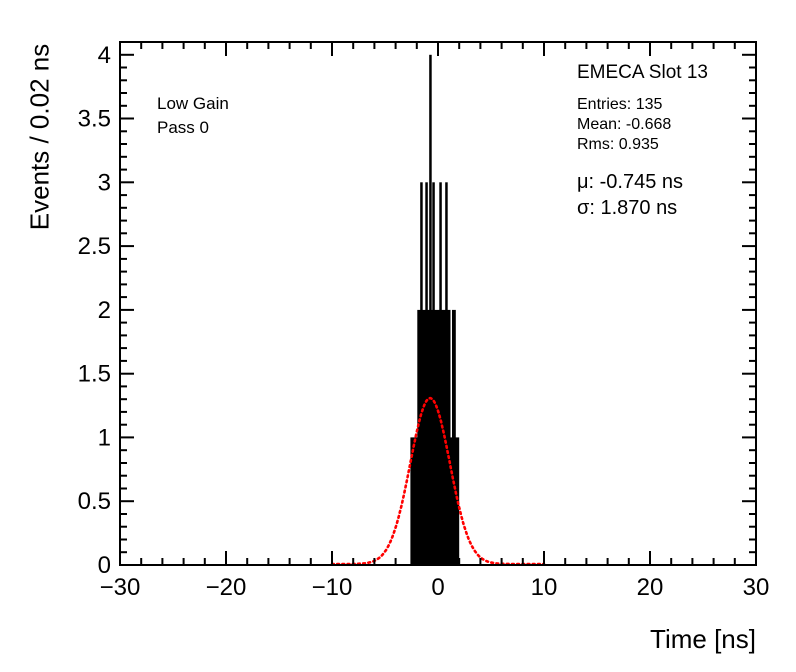 The height and width of the screenshot is (672, 796). Describe the element at coordinates (94, 501) in the screenshot. I see `y-tick-label: 0.5` at that location.